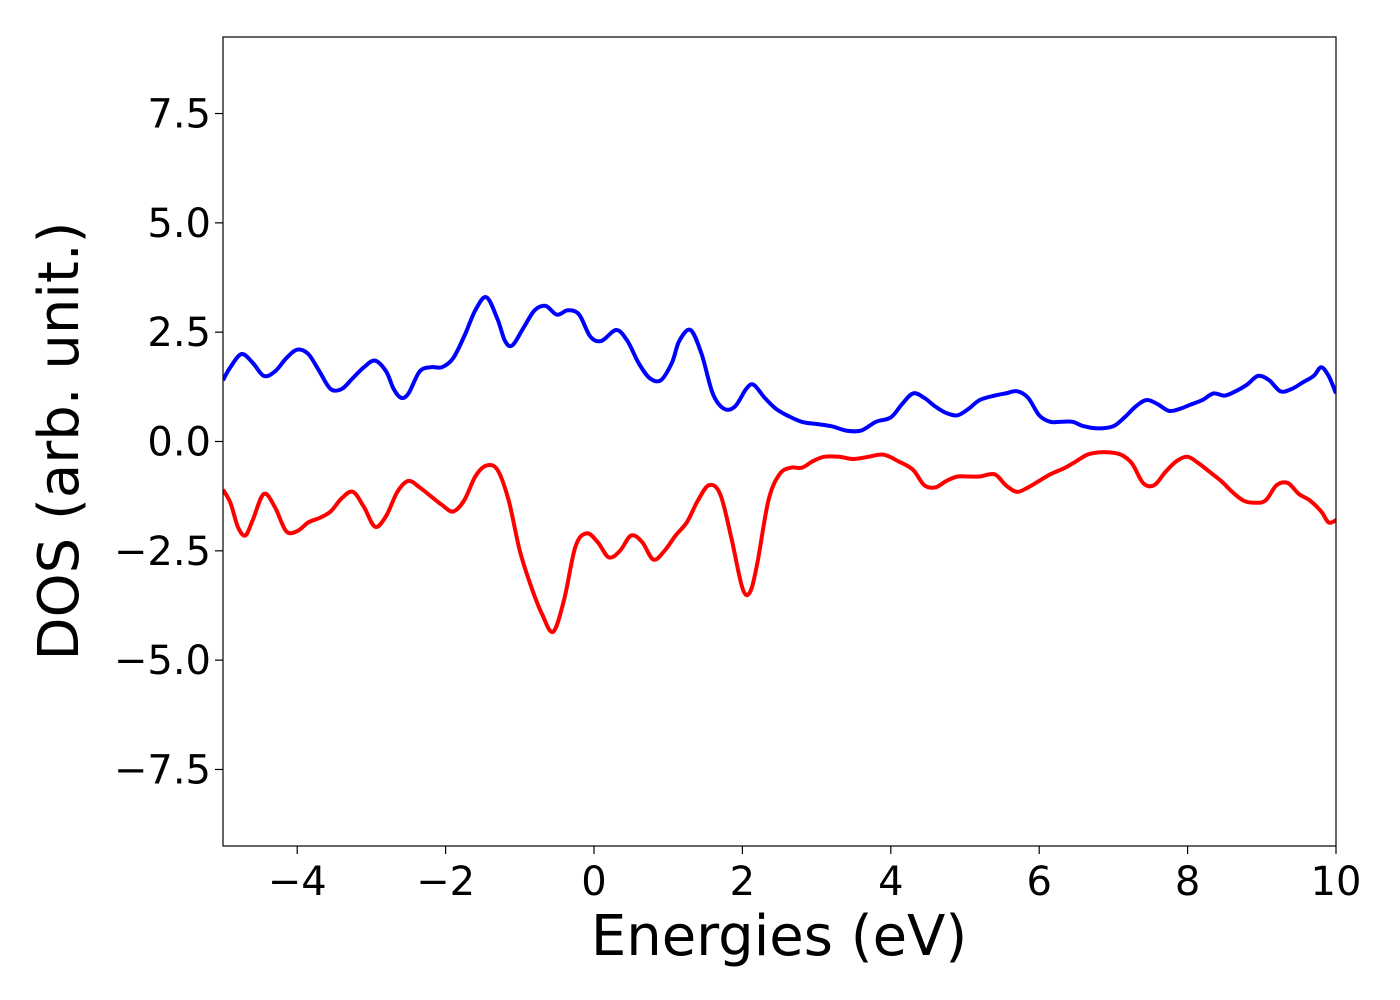 The image size is (1400, 1000). Describe the element at coordinates (179, 224) in the screenshot. I see `y-tick-label: 5.0` at that location.